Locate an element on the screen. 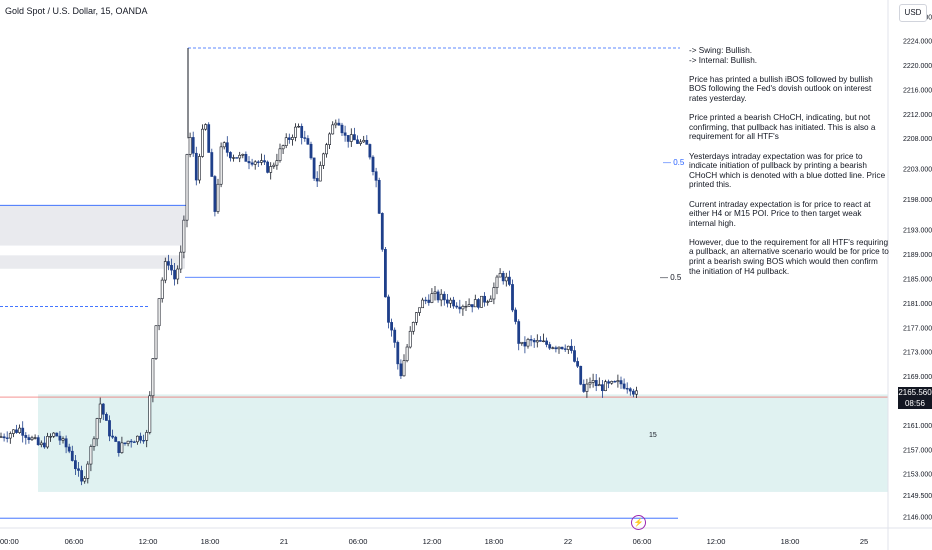  price-tick-label: 2149.500 is located at coordinates (917, 496).